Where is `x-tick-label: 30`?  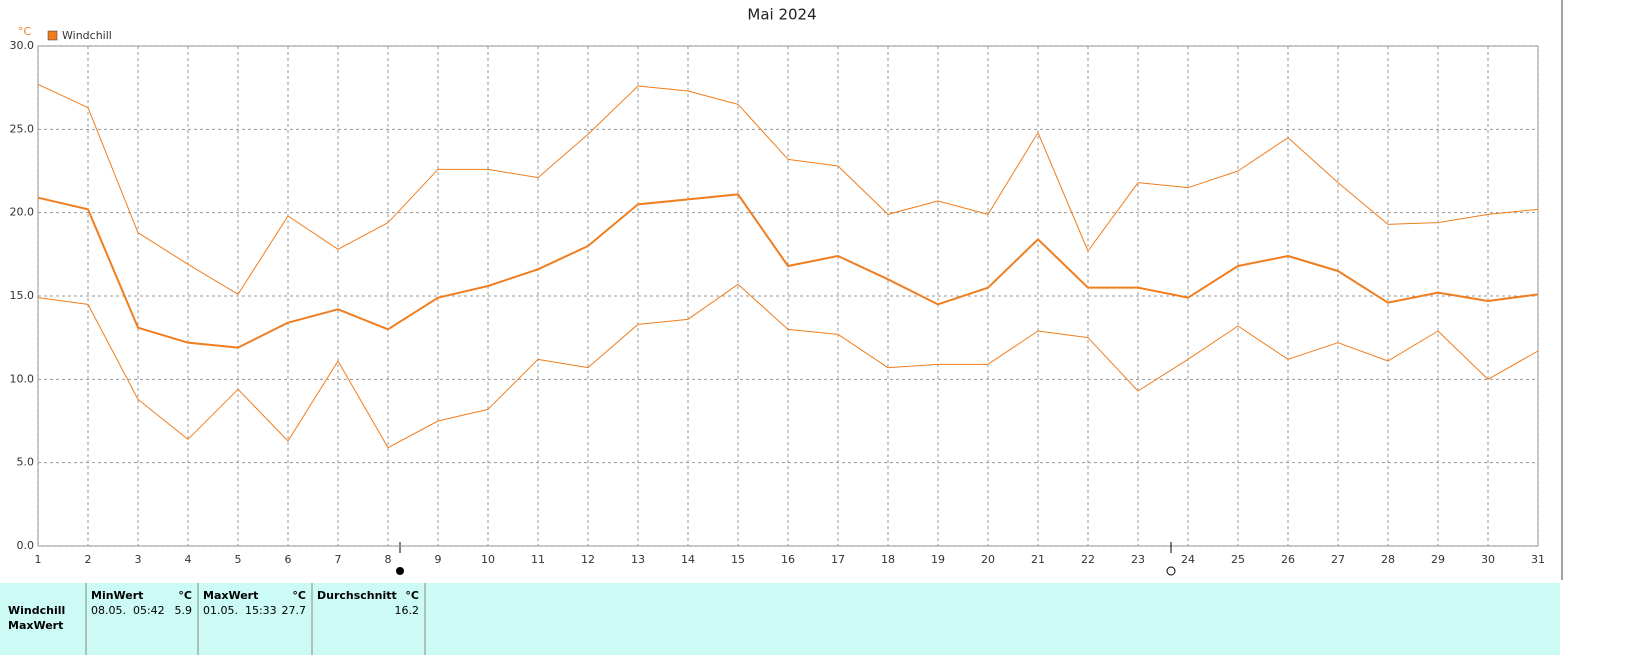 x-tick-label: 30 is located at coordinates (1488, 559).